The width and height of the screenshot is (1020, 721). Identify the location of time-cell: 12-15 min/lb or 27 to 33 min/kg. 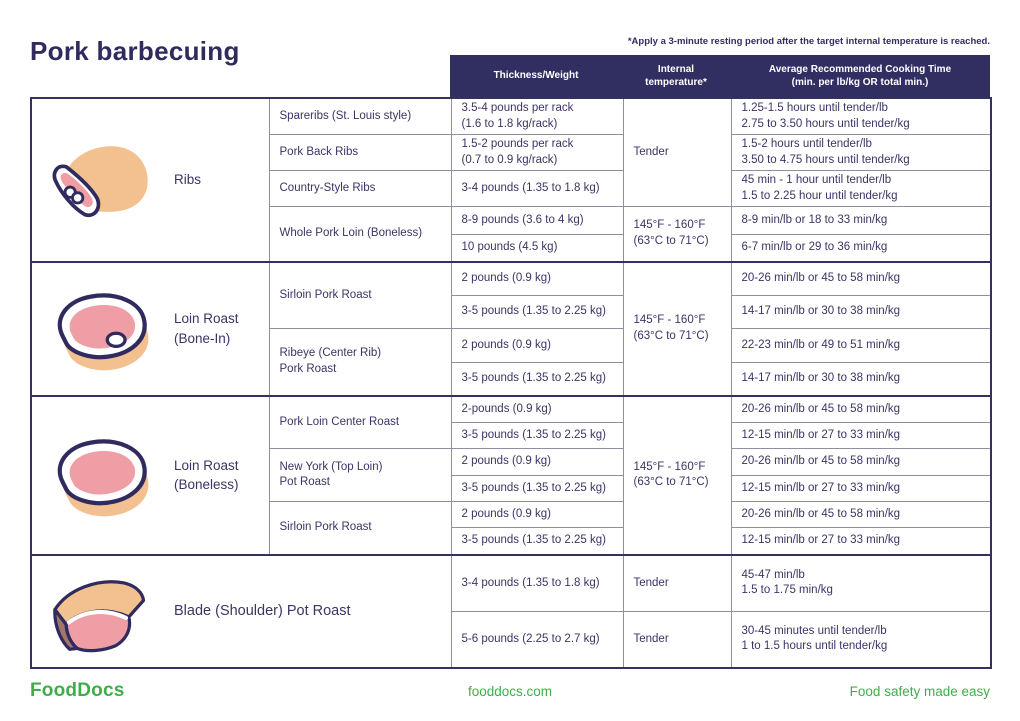
(861, 541).